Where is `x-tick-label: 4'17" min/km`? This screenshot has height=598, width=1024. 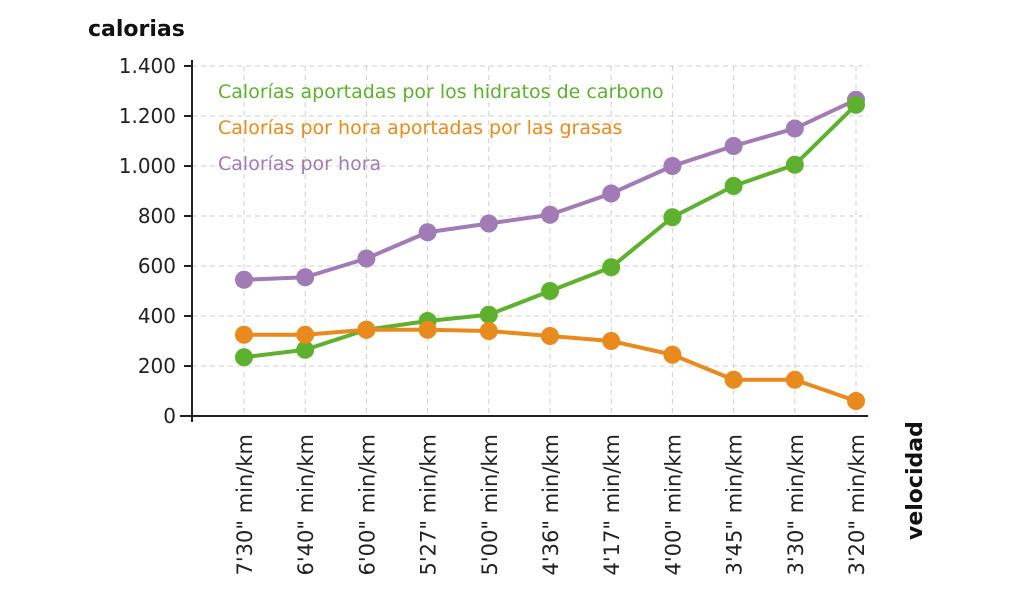
x-tick-label: 4'17" min/km is located at coordinates (612, 504).